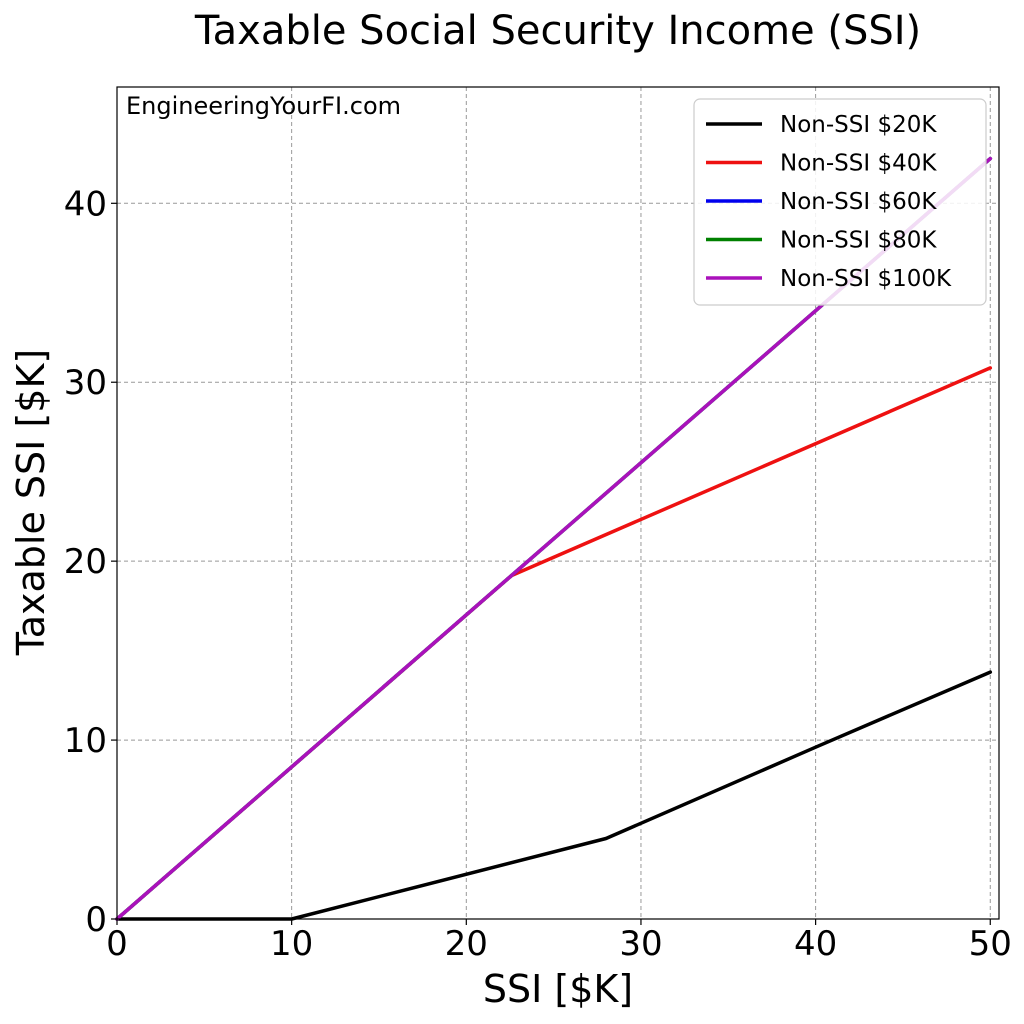 The height and width of the screenshot is (1024, 1024). Describe the element at coordinates (815, 944) in the screenshot. I see `x-tick-label: 40` at that location.